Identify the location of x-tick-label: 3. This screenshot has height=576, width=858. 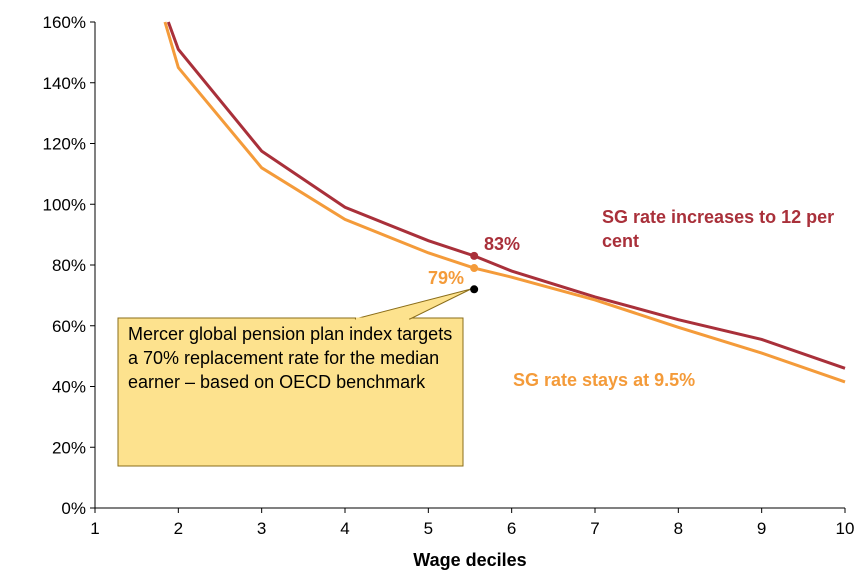
(261, 528).